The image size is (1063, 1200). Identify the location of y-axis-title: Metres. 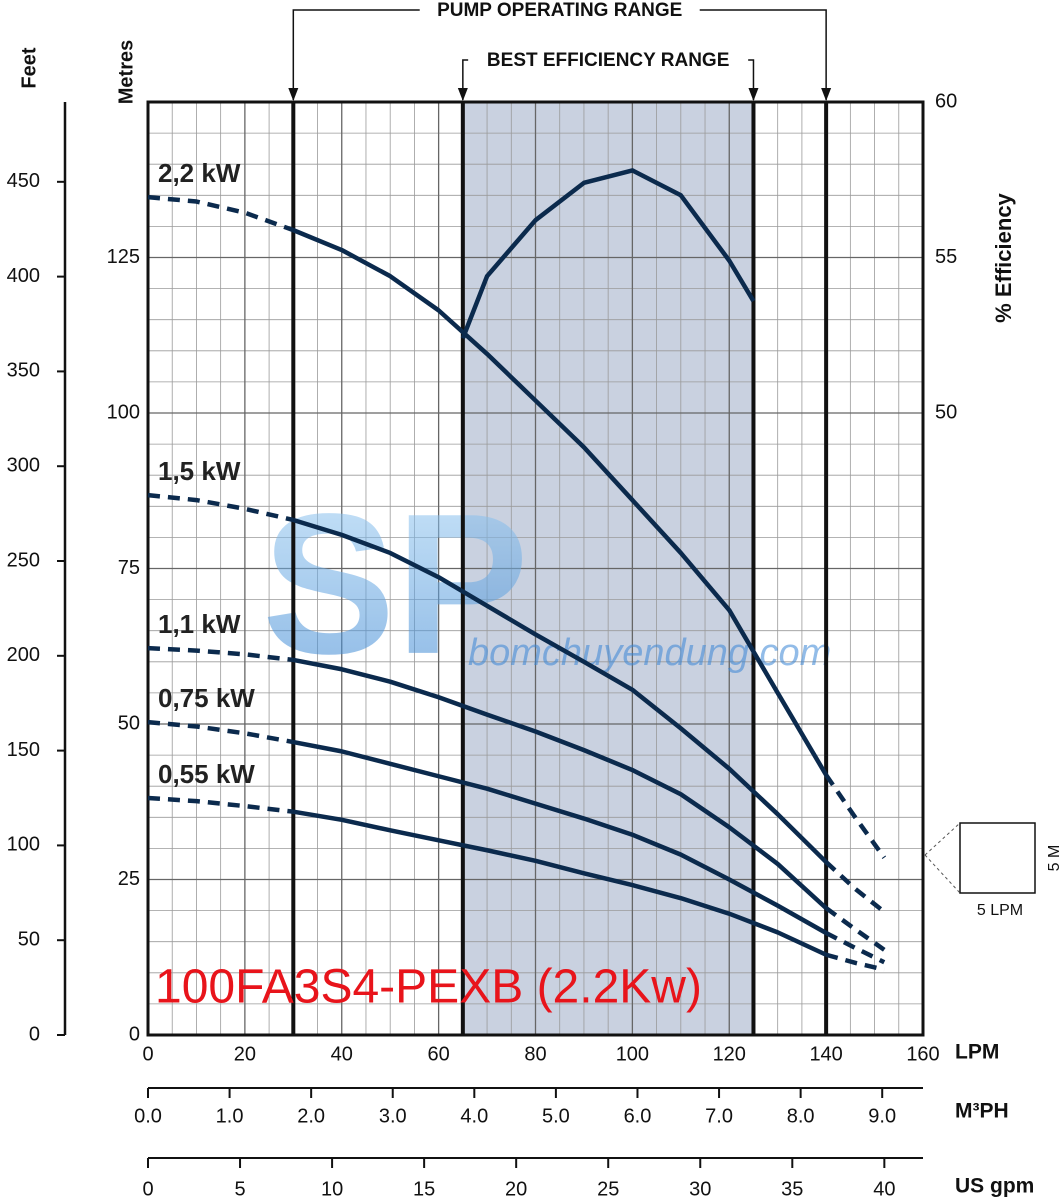
(126, 72).